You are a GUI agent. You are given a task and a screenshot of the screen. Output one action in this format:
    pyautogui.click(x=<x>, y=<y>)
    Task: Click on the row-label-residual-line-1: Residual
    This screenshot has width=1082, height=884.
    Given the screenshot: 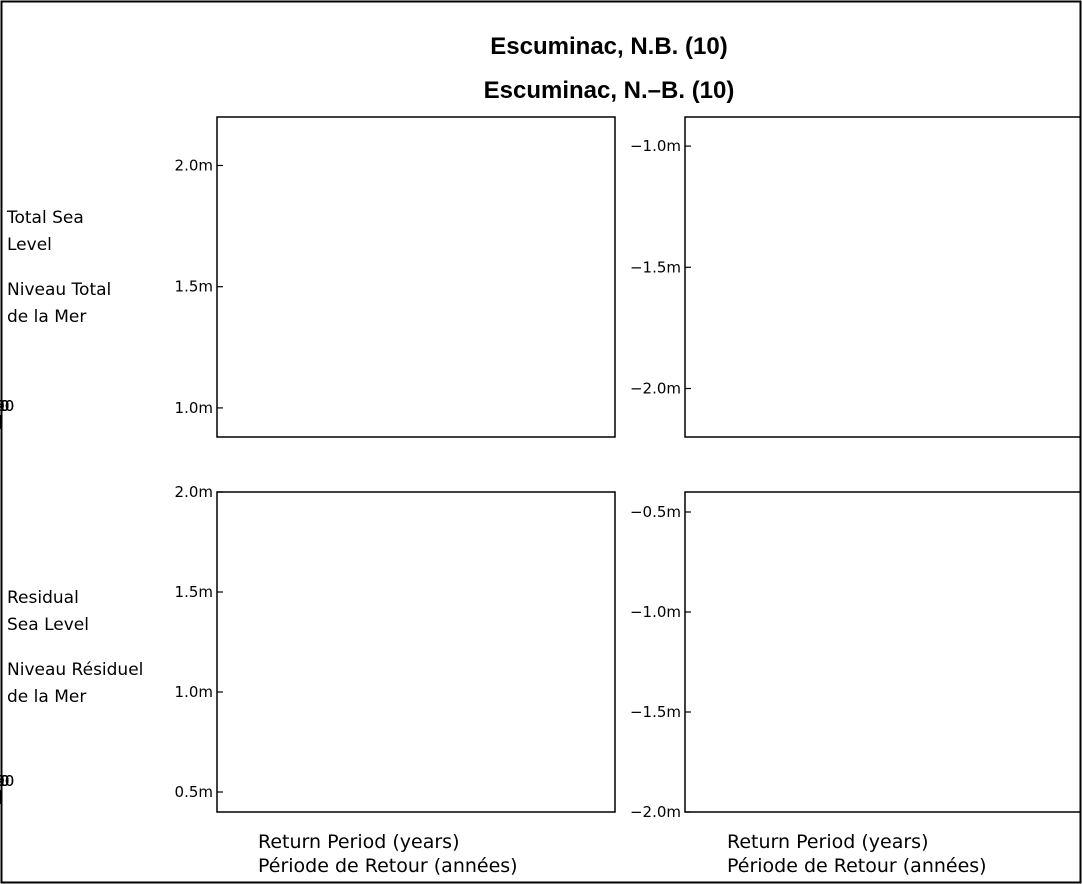 What is the action you would take?
    pyautogui.click(x=43, y=598)
    